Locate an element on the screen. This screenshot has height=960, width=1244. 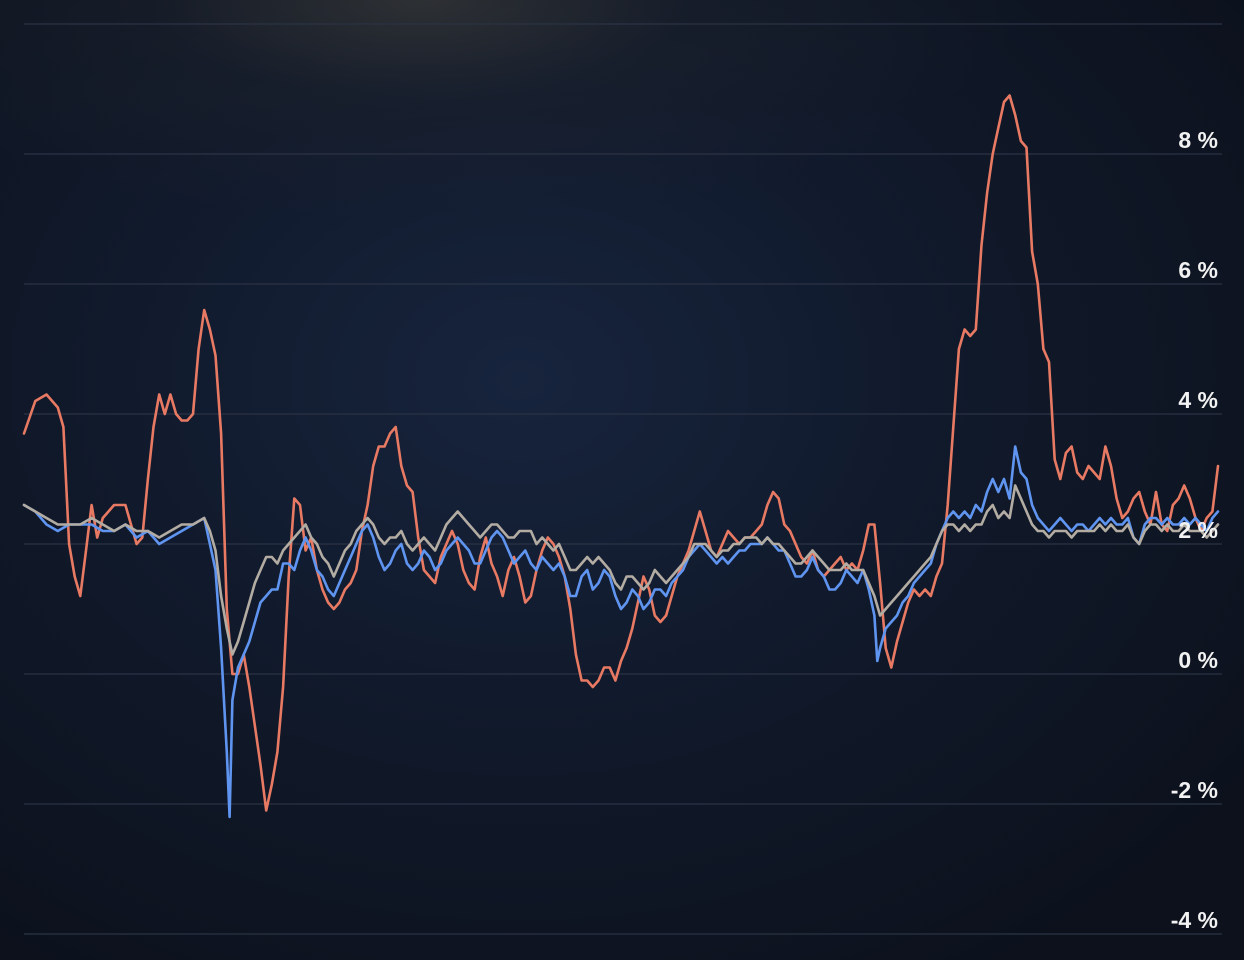
y-tick-label: -2 % is located at coordinates (1194, 790).